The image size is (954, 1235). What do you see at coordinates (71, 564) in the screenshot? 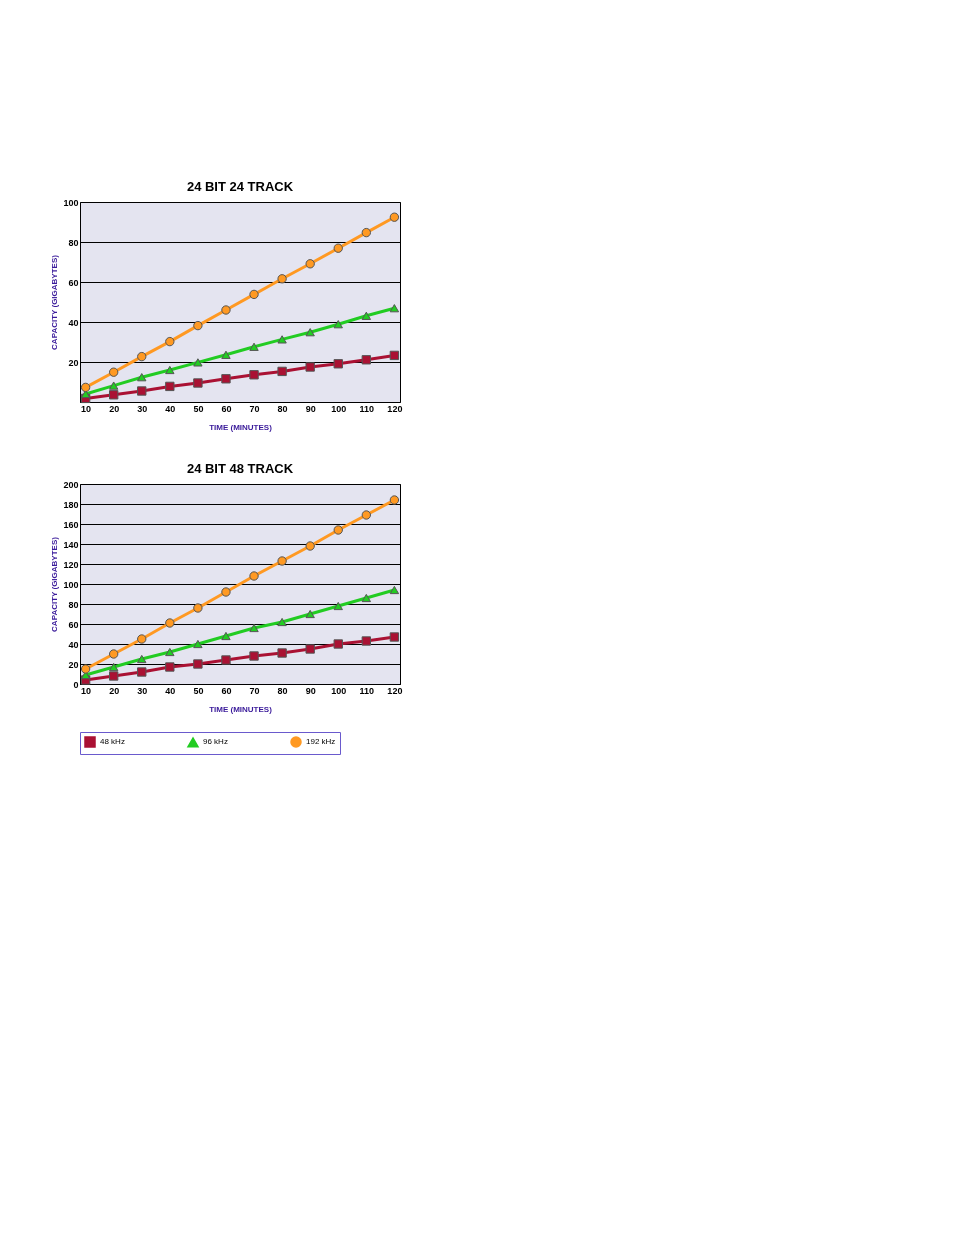
I see `y-tick-label: 120` at bounding box center [71, 564].